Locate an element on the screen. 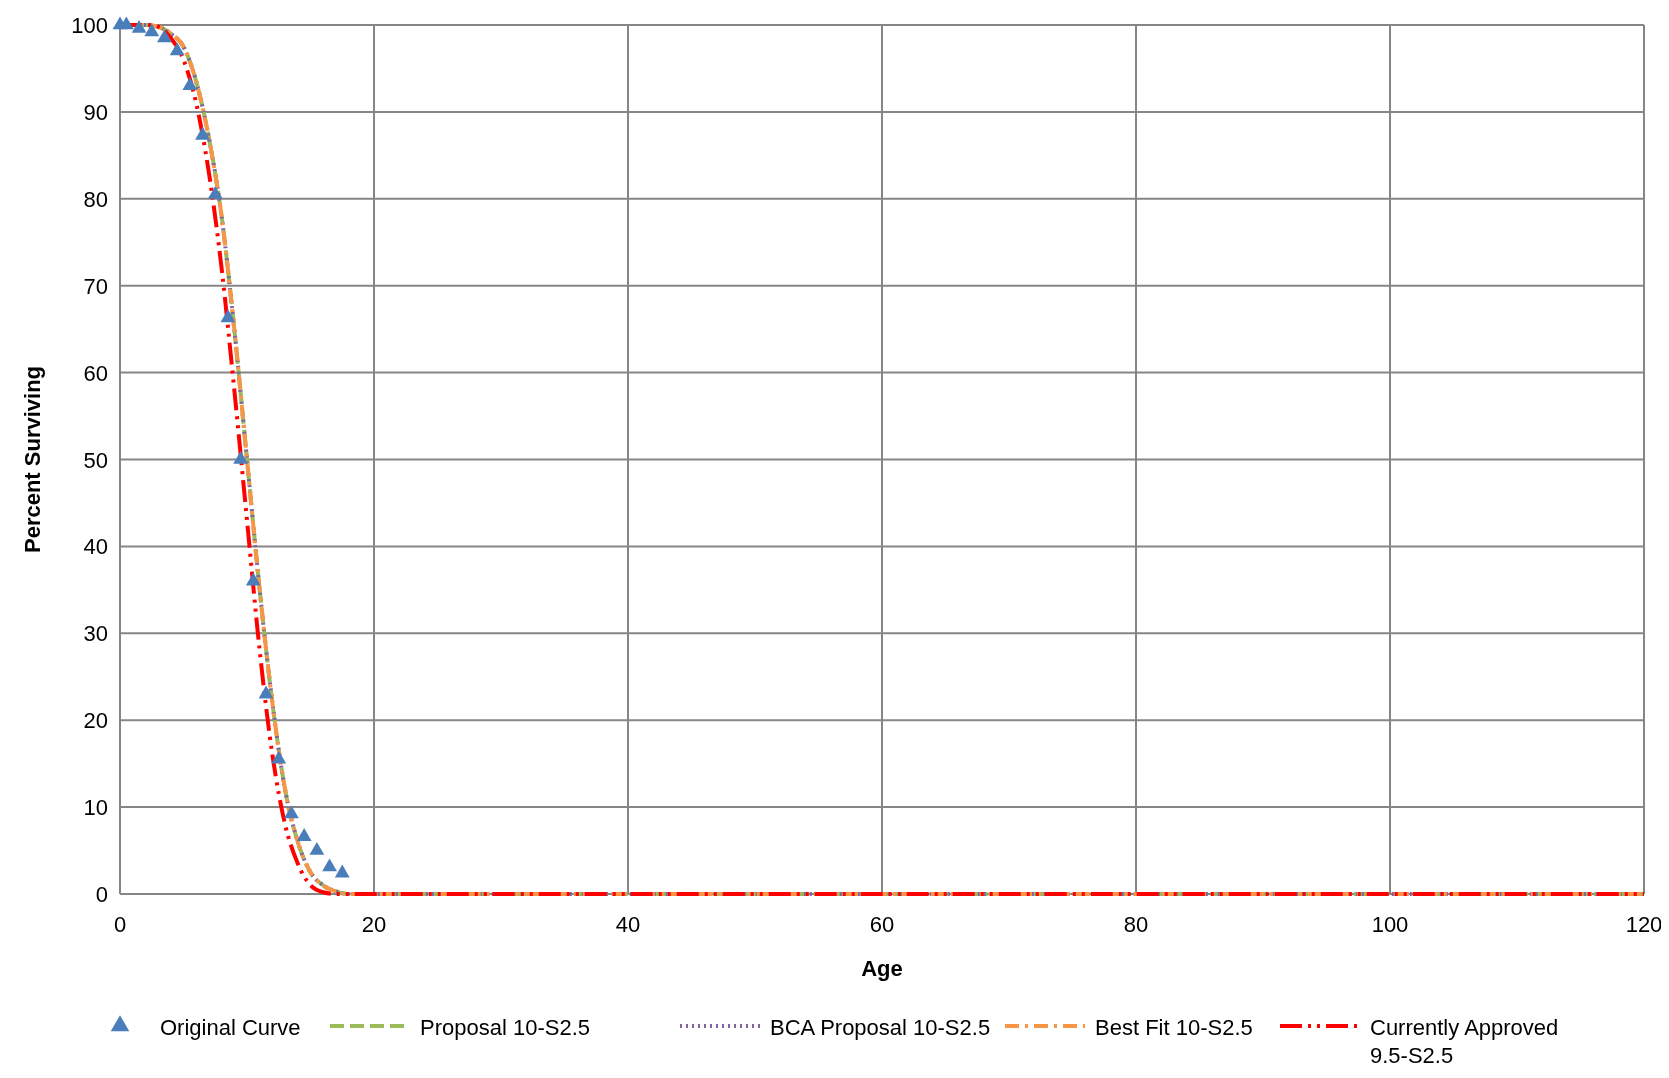 The height and width of the screenshot is (1078, 1669). legend-label: Original Curve is located at coordinates (230, 1027).